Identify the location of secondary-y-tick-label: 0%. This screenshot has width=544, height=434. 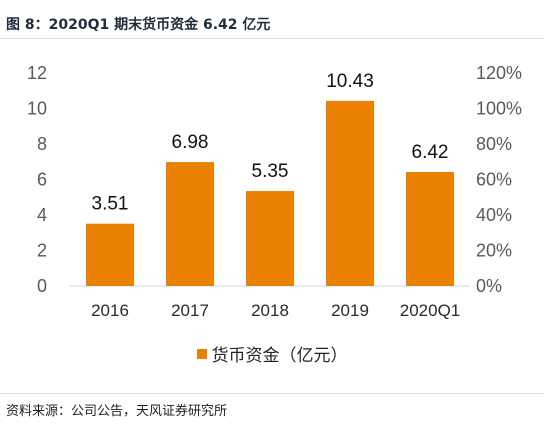
(489, 286).